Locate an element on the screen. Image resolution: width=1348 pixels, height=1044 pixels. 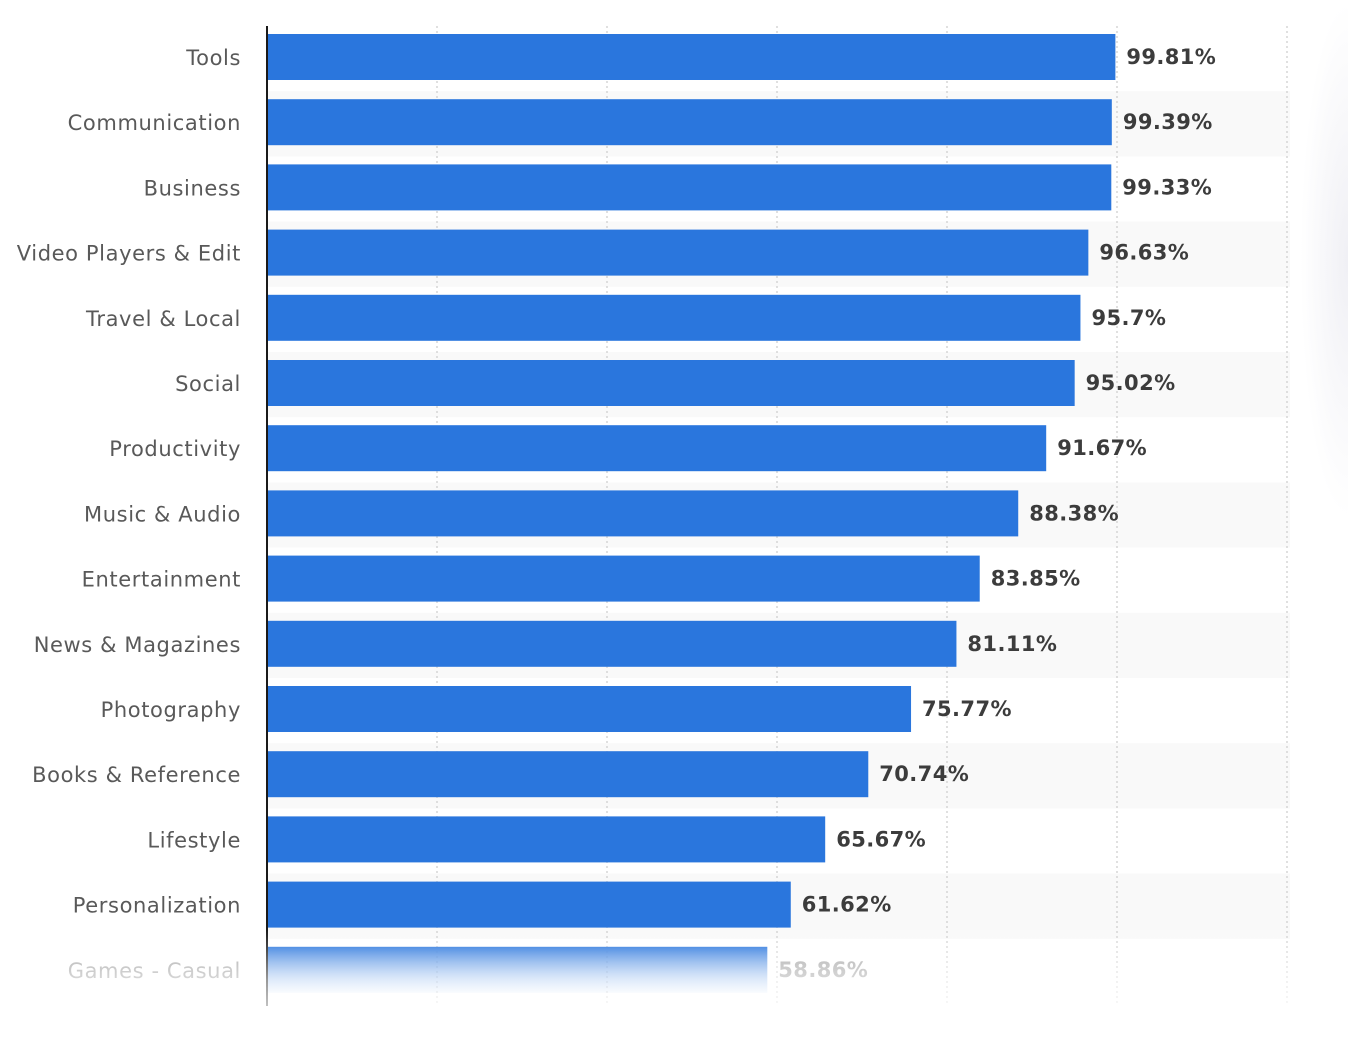
category-label: Social is located at coordinates (208, 384).